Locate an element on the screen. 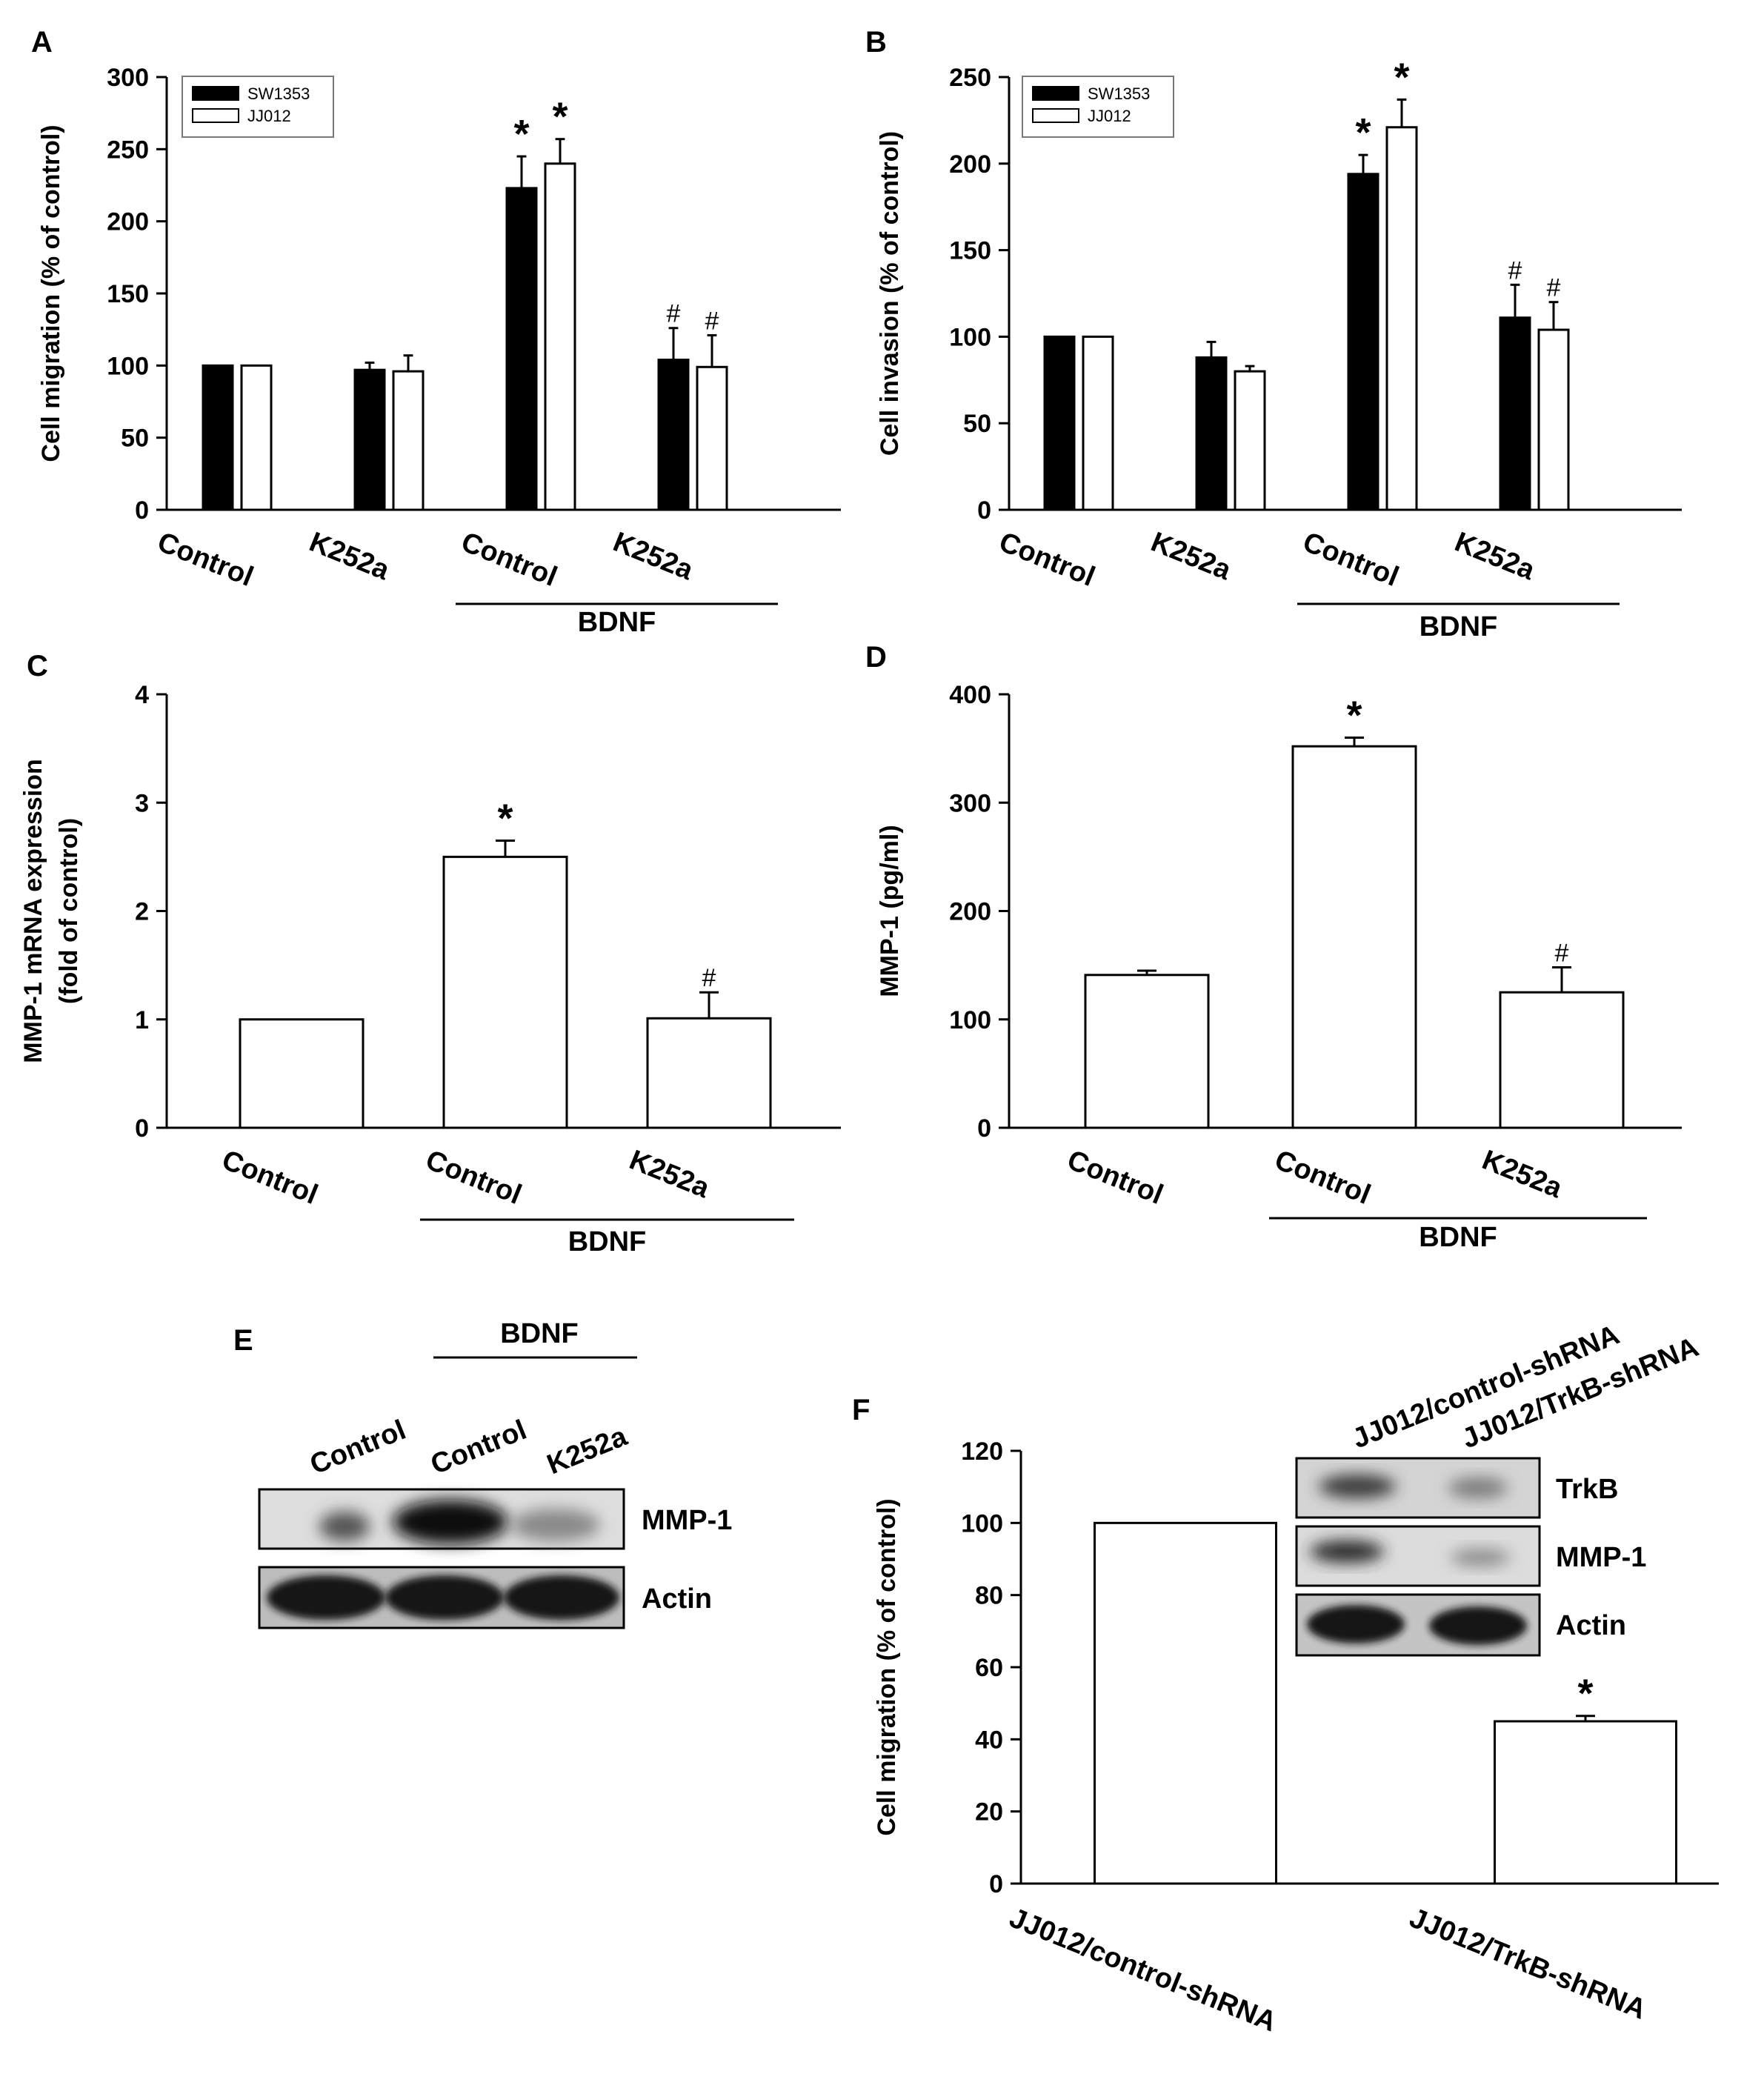 The height and width of the screenshot is (2094, 1764). y-tick-label: 4 is located at coordinates (142, 695).